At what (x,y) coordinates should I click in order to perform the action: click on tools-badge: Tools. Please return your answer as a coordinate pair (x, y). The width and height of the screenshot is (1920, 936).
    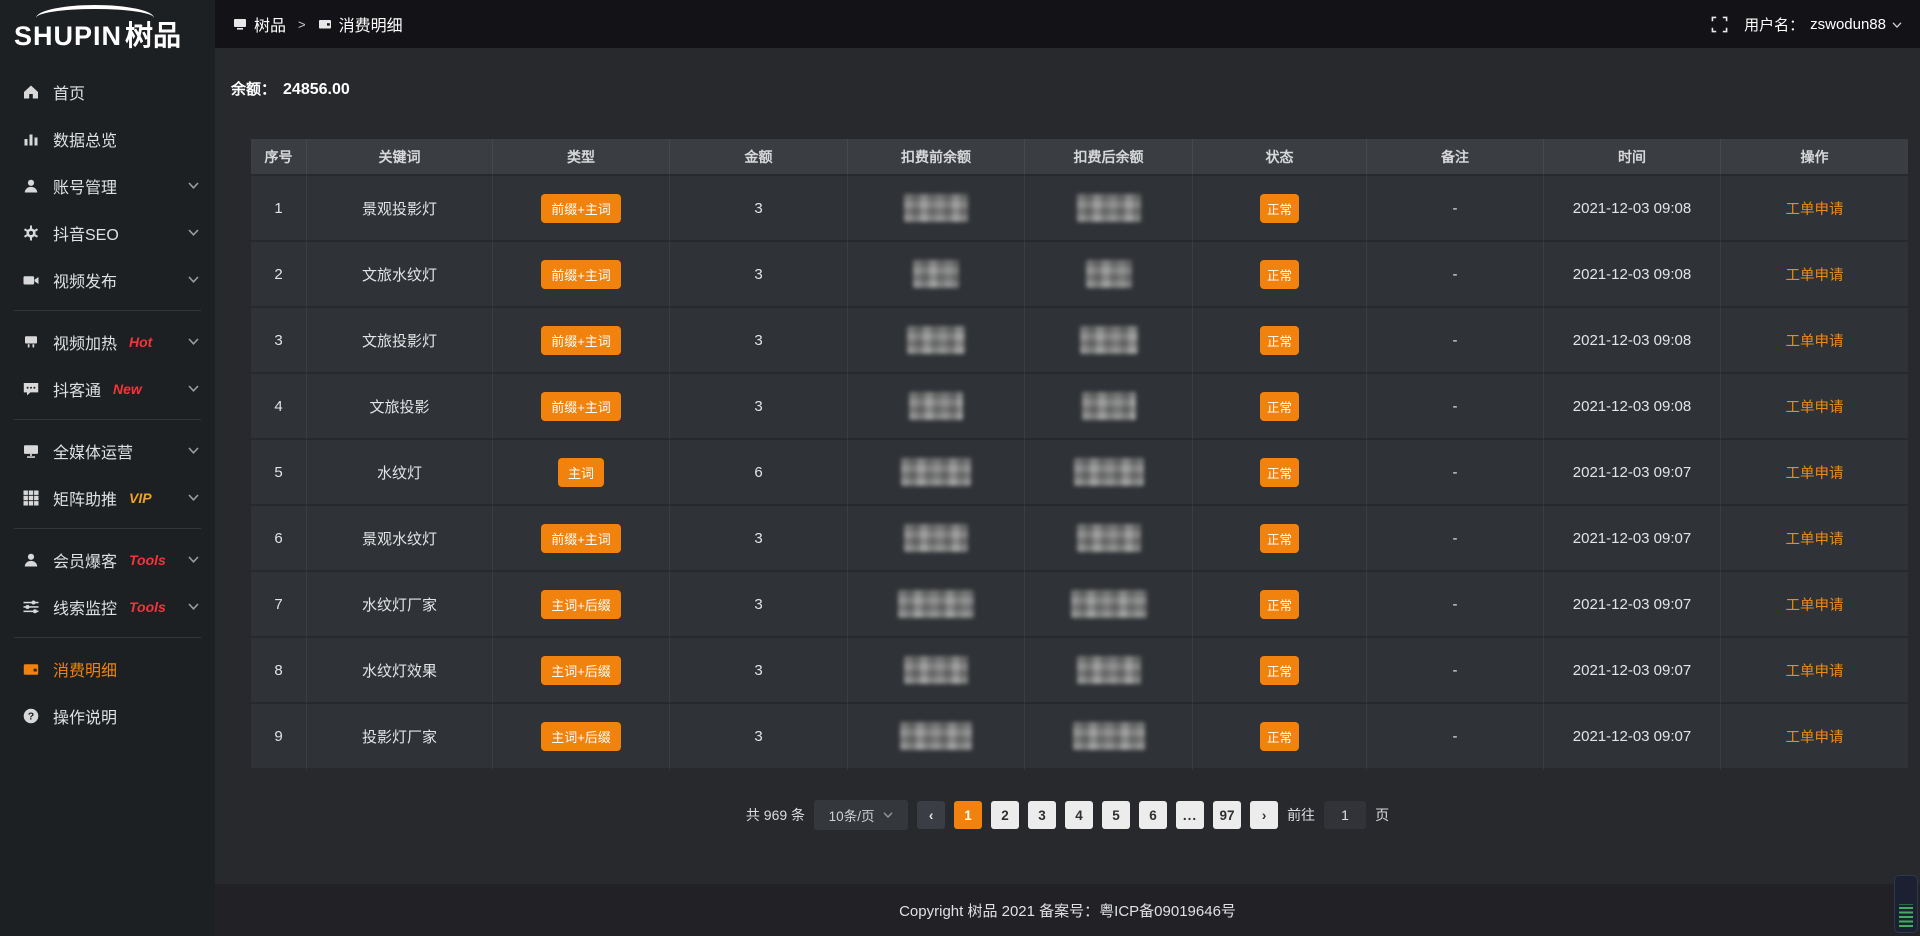
    Looking at the image, I should click on (147, 559).